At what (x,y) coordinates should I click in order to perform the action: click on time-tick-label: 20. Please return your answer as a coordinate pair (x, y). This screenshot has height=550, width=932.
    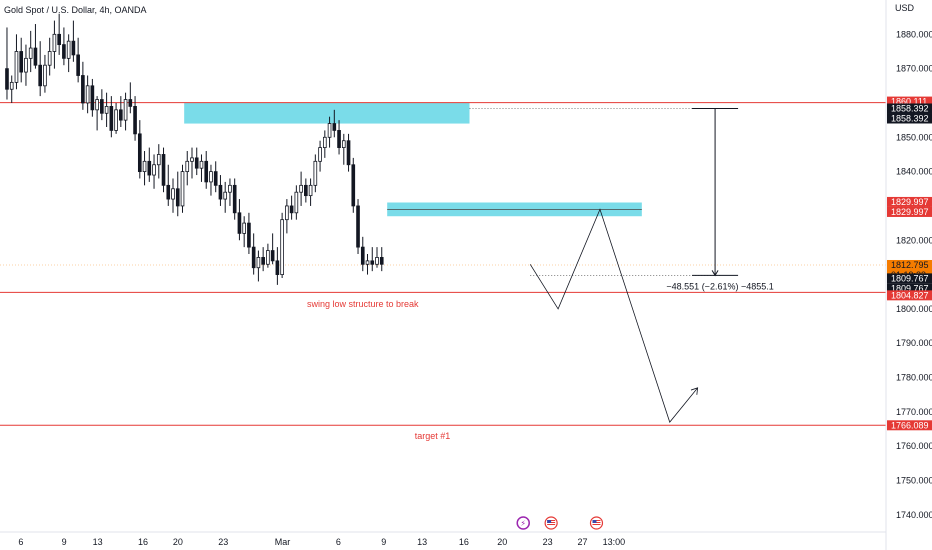
    Looking at the image, I should click on (502, 542).